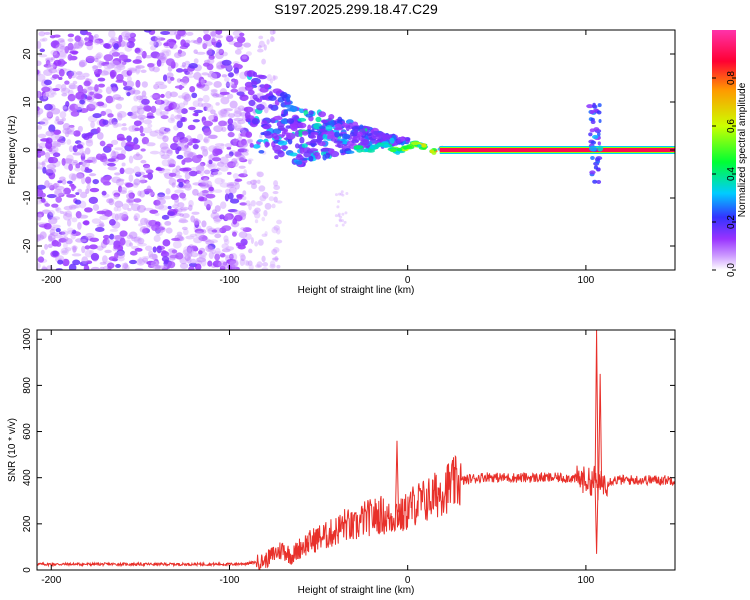 This screenshot has width=750, height=600. Describe the element at coordinates (27, 431) in the screenshot. I see `snr-y-tick-label: 600` at that location.